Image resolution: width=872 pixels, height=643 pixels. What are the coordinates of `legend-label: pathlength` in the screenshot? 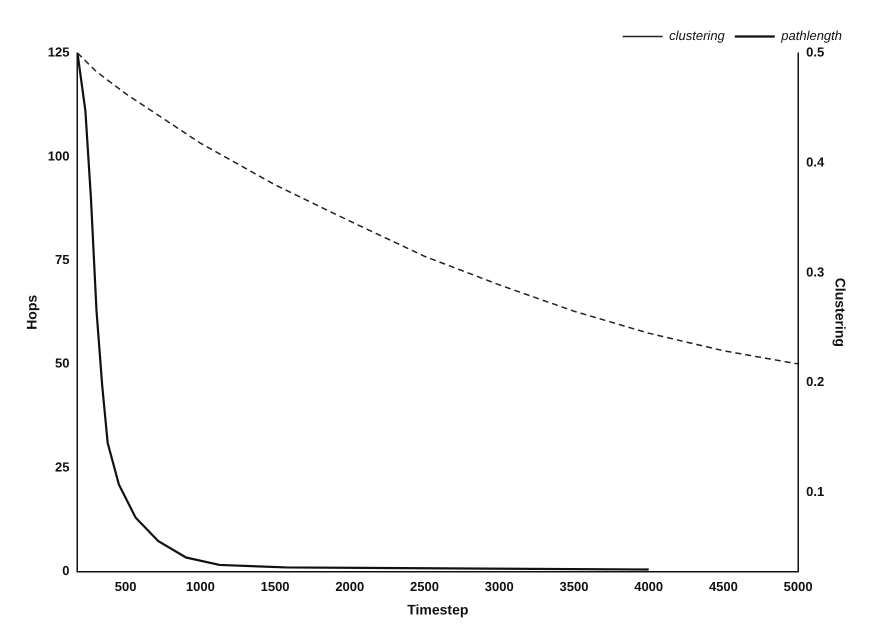 It's located at (811, 36).